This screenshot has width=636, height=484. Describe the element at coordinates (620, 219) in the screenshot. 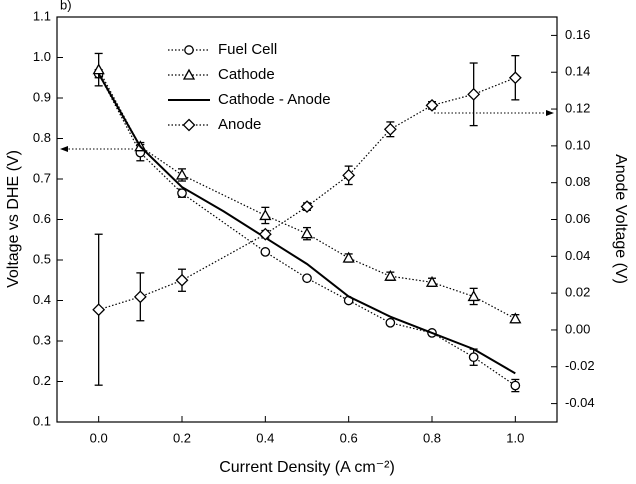

I see `y2-axis-title: Anode Voltage (V)` at that location.